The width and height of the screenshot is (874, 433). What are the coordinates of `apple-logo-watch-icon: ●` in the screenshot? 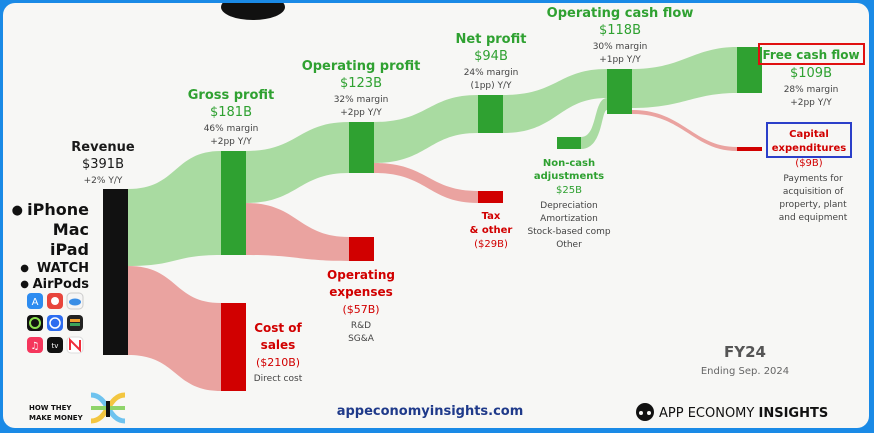 It's located at (24, 268).